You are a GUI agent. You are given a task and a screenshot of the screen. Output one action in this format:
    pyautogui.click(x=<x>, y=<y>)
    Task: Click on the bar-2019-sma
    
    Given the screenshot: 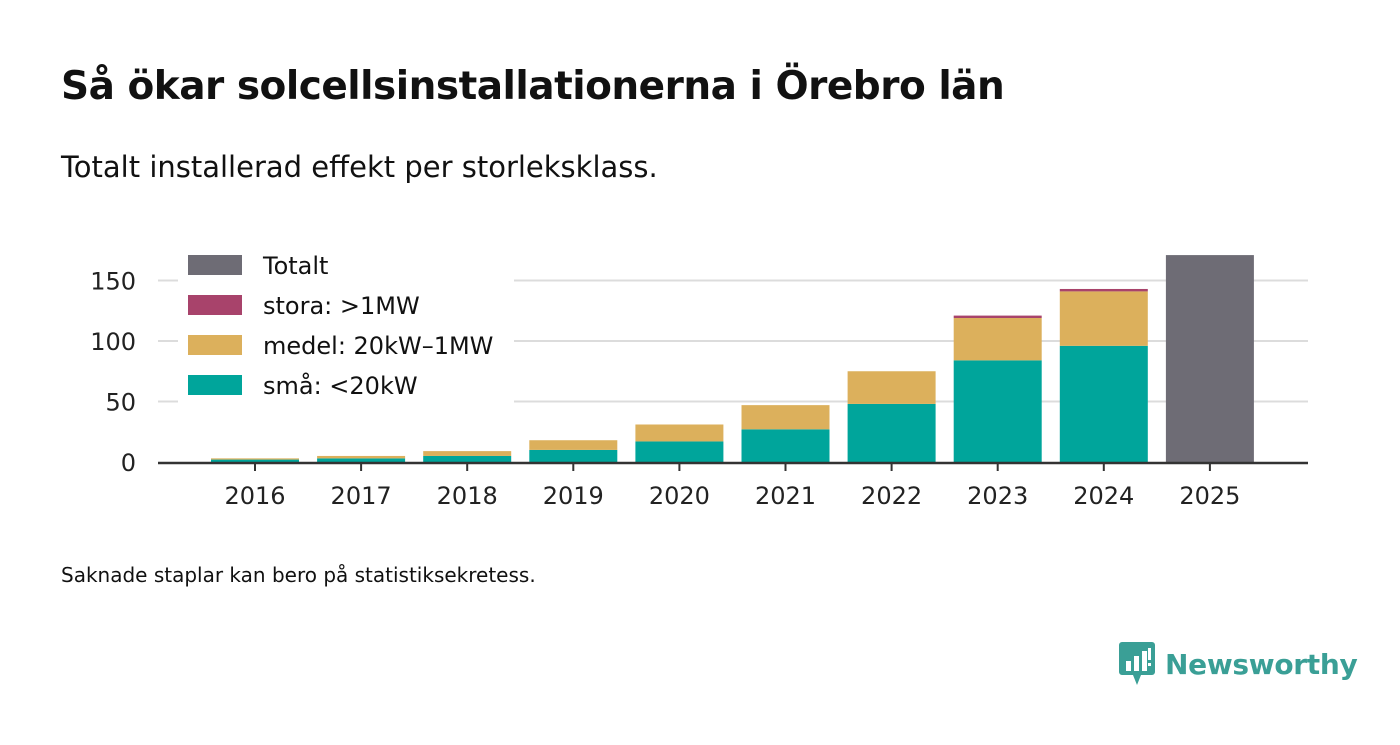 What is the action you would take?
    pyautogui.click(x=573, y=455)
    